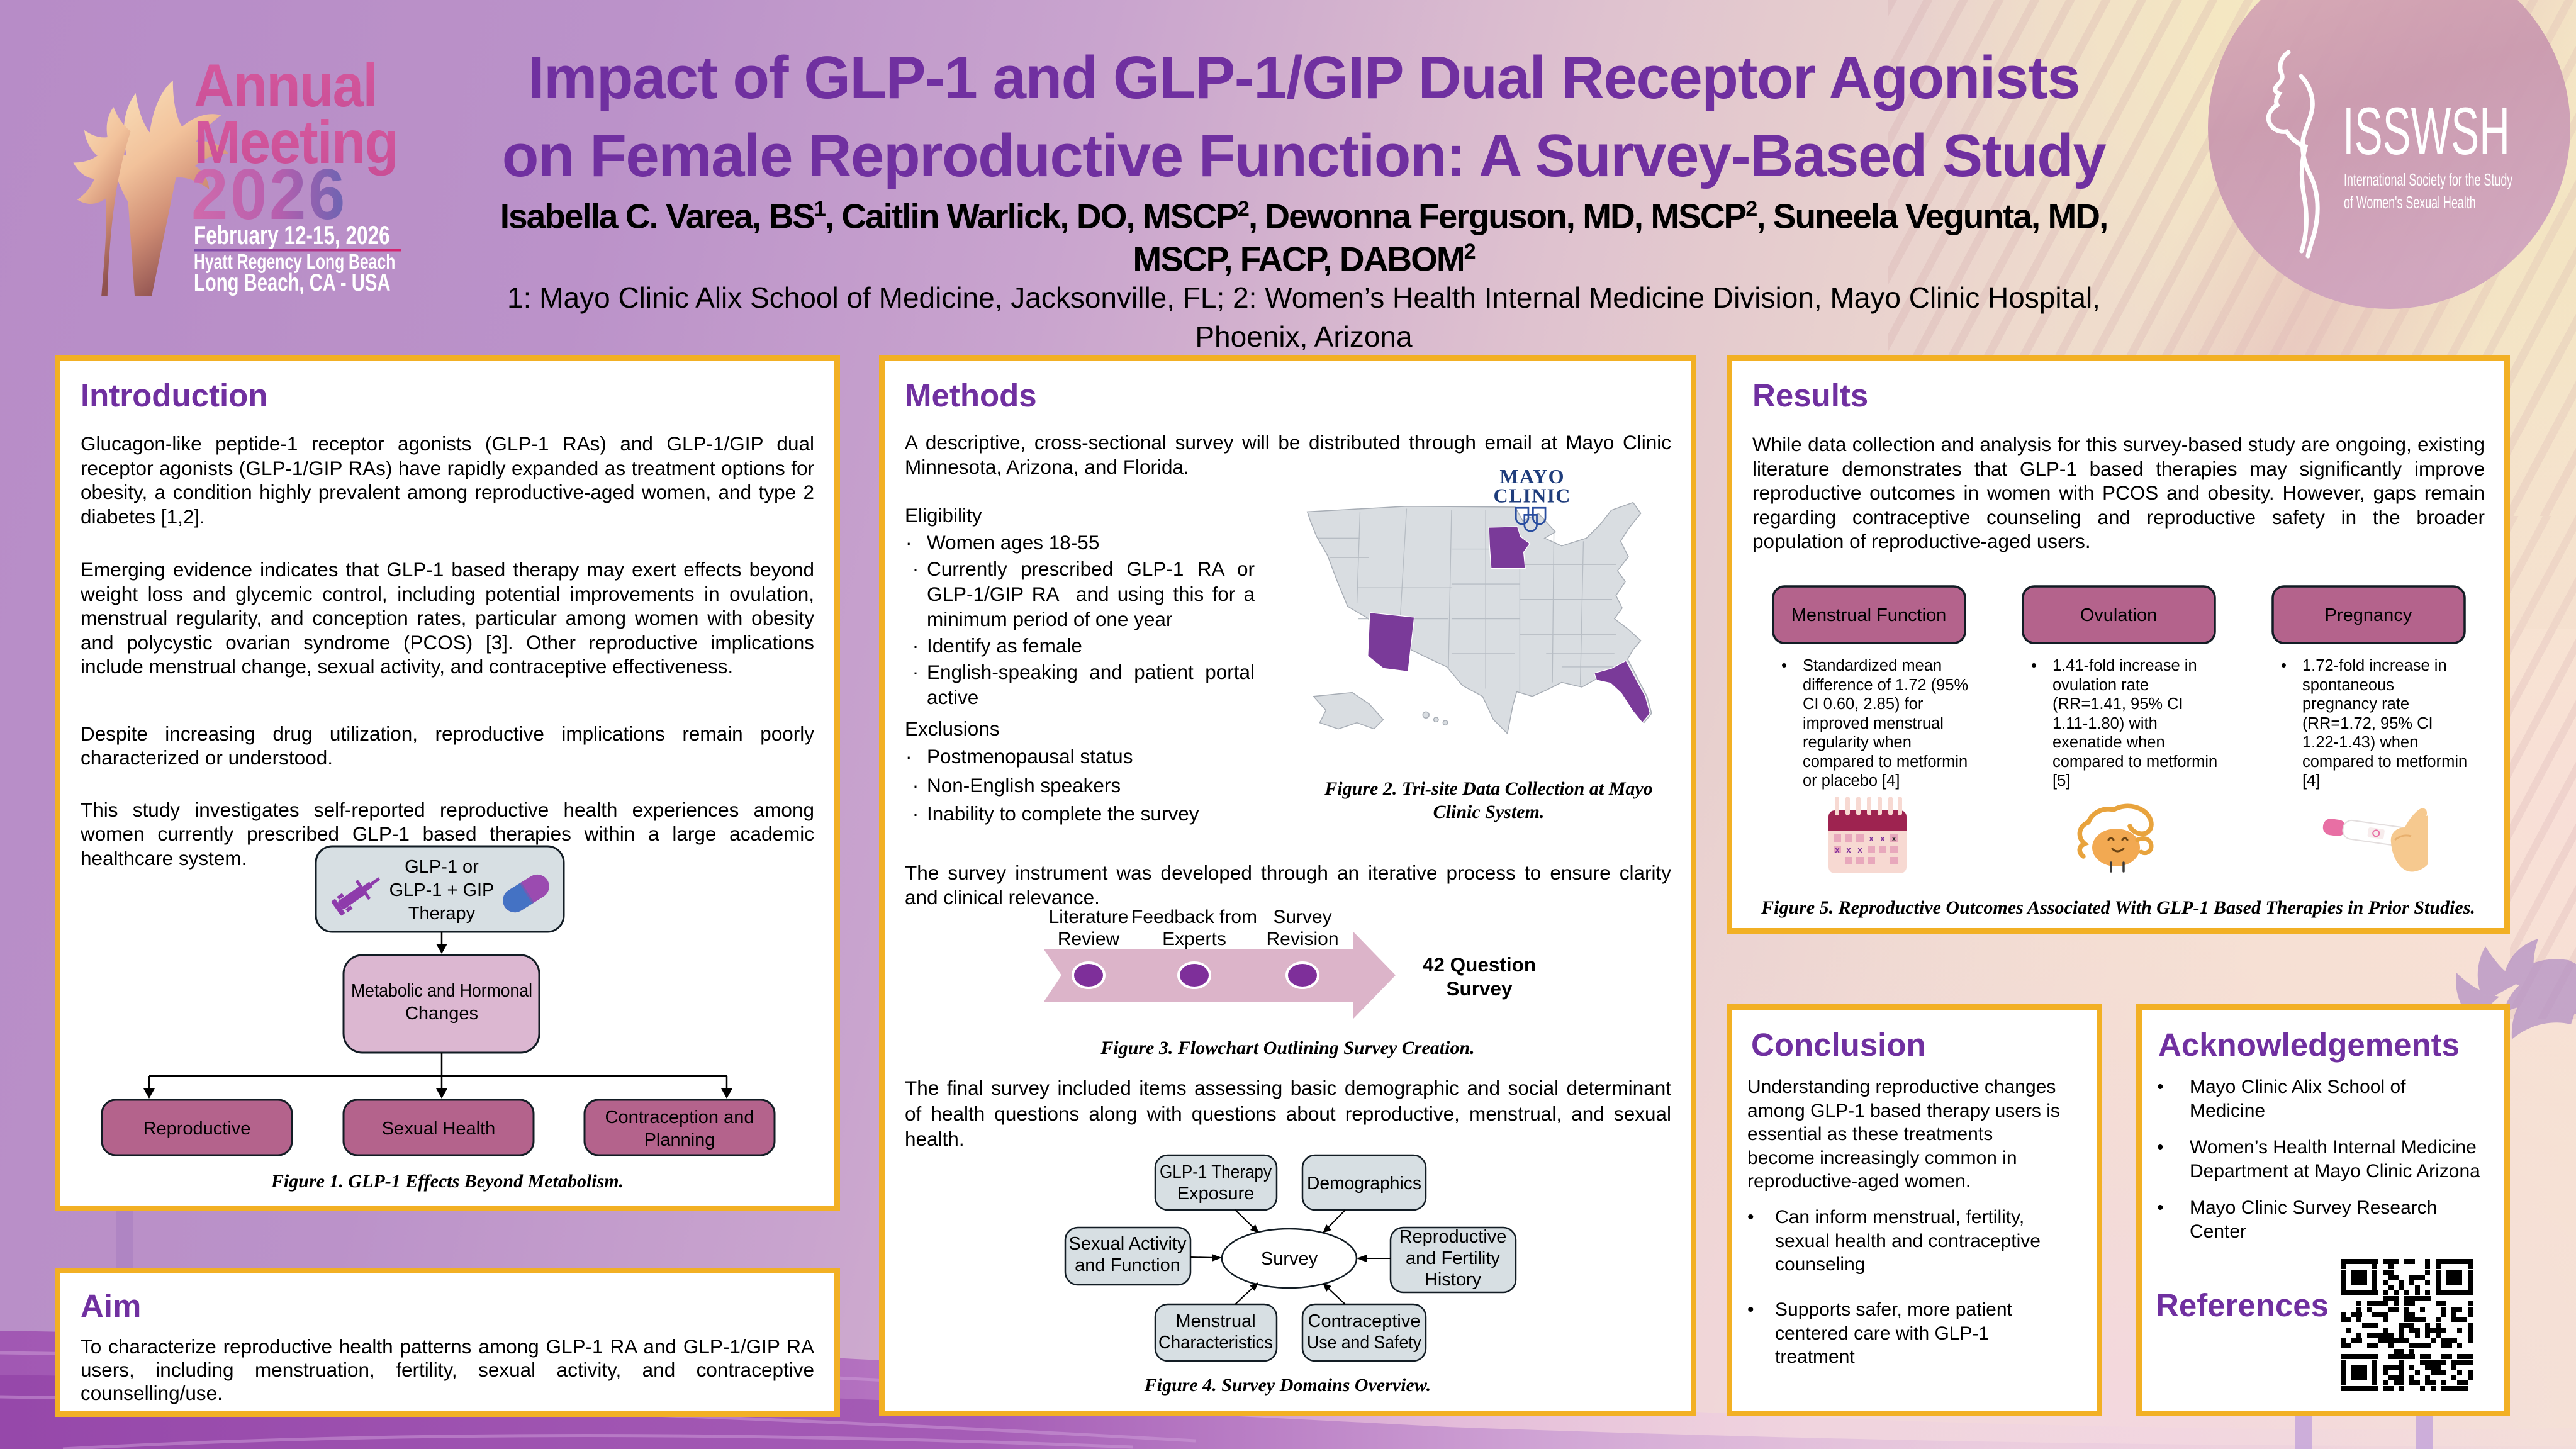 Image resolution: width=2576 pixels, height=1449 pixels. I want to click on svg-text: Menstrual, so click(1215, 1321).